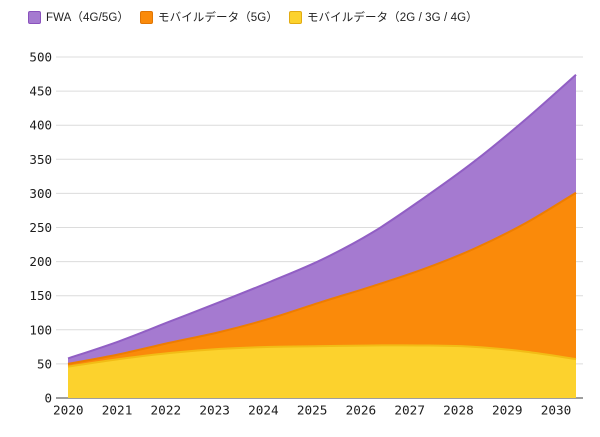 The height and width of the screenshot is (437, 600). I want to click on x-axis-tick-2022: 2022, so click(166, 410).